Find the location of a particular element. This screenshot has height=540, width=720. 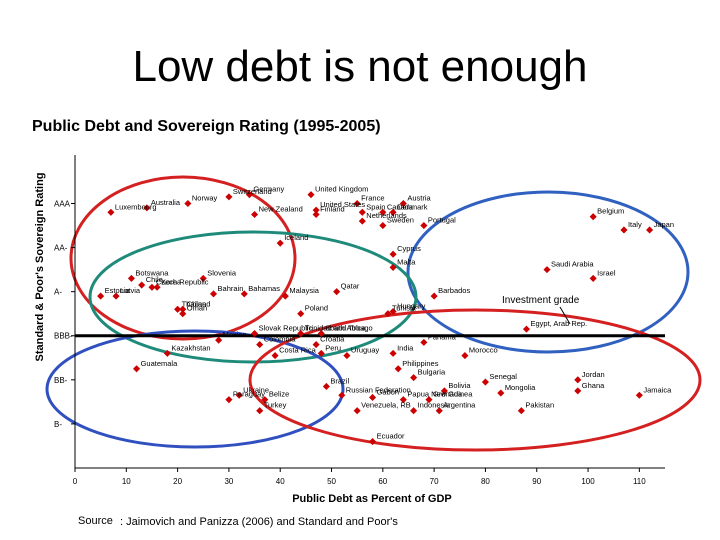

x-tick-label: 90 is located at coordinates (536, 481).